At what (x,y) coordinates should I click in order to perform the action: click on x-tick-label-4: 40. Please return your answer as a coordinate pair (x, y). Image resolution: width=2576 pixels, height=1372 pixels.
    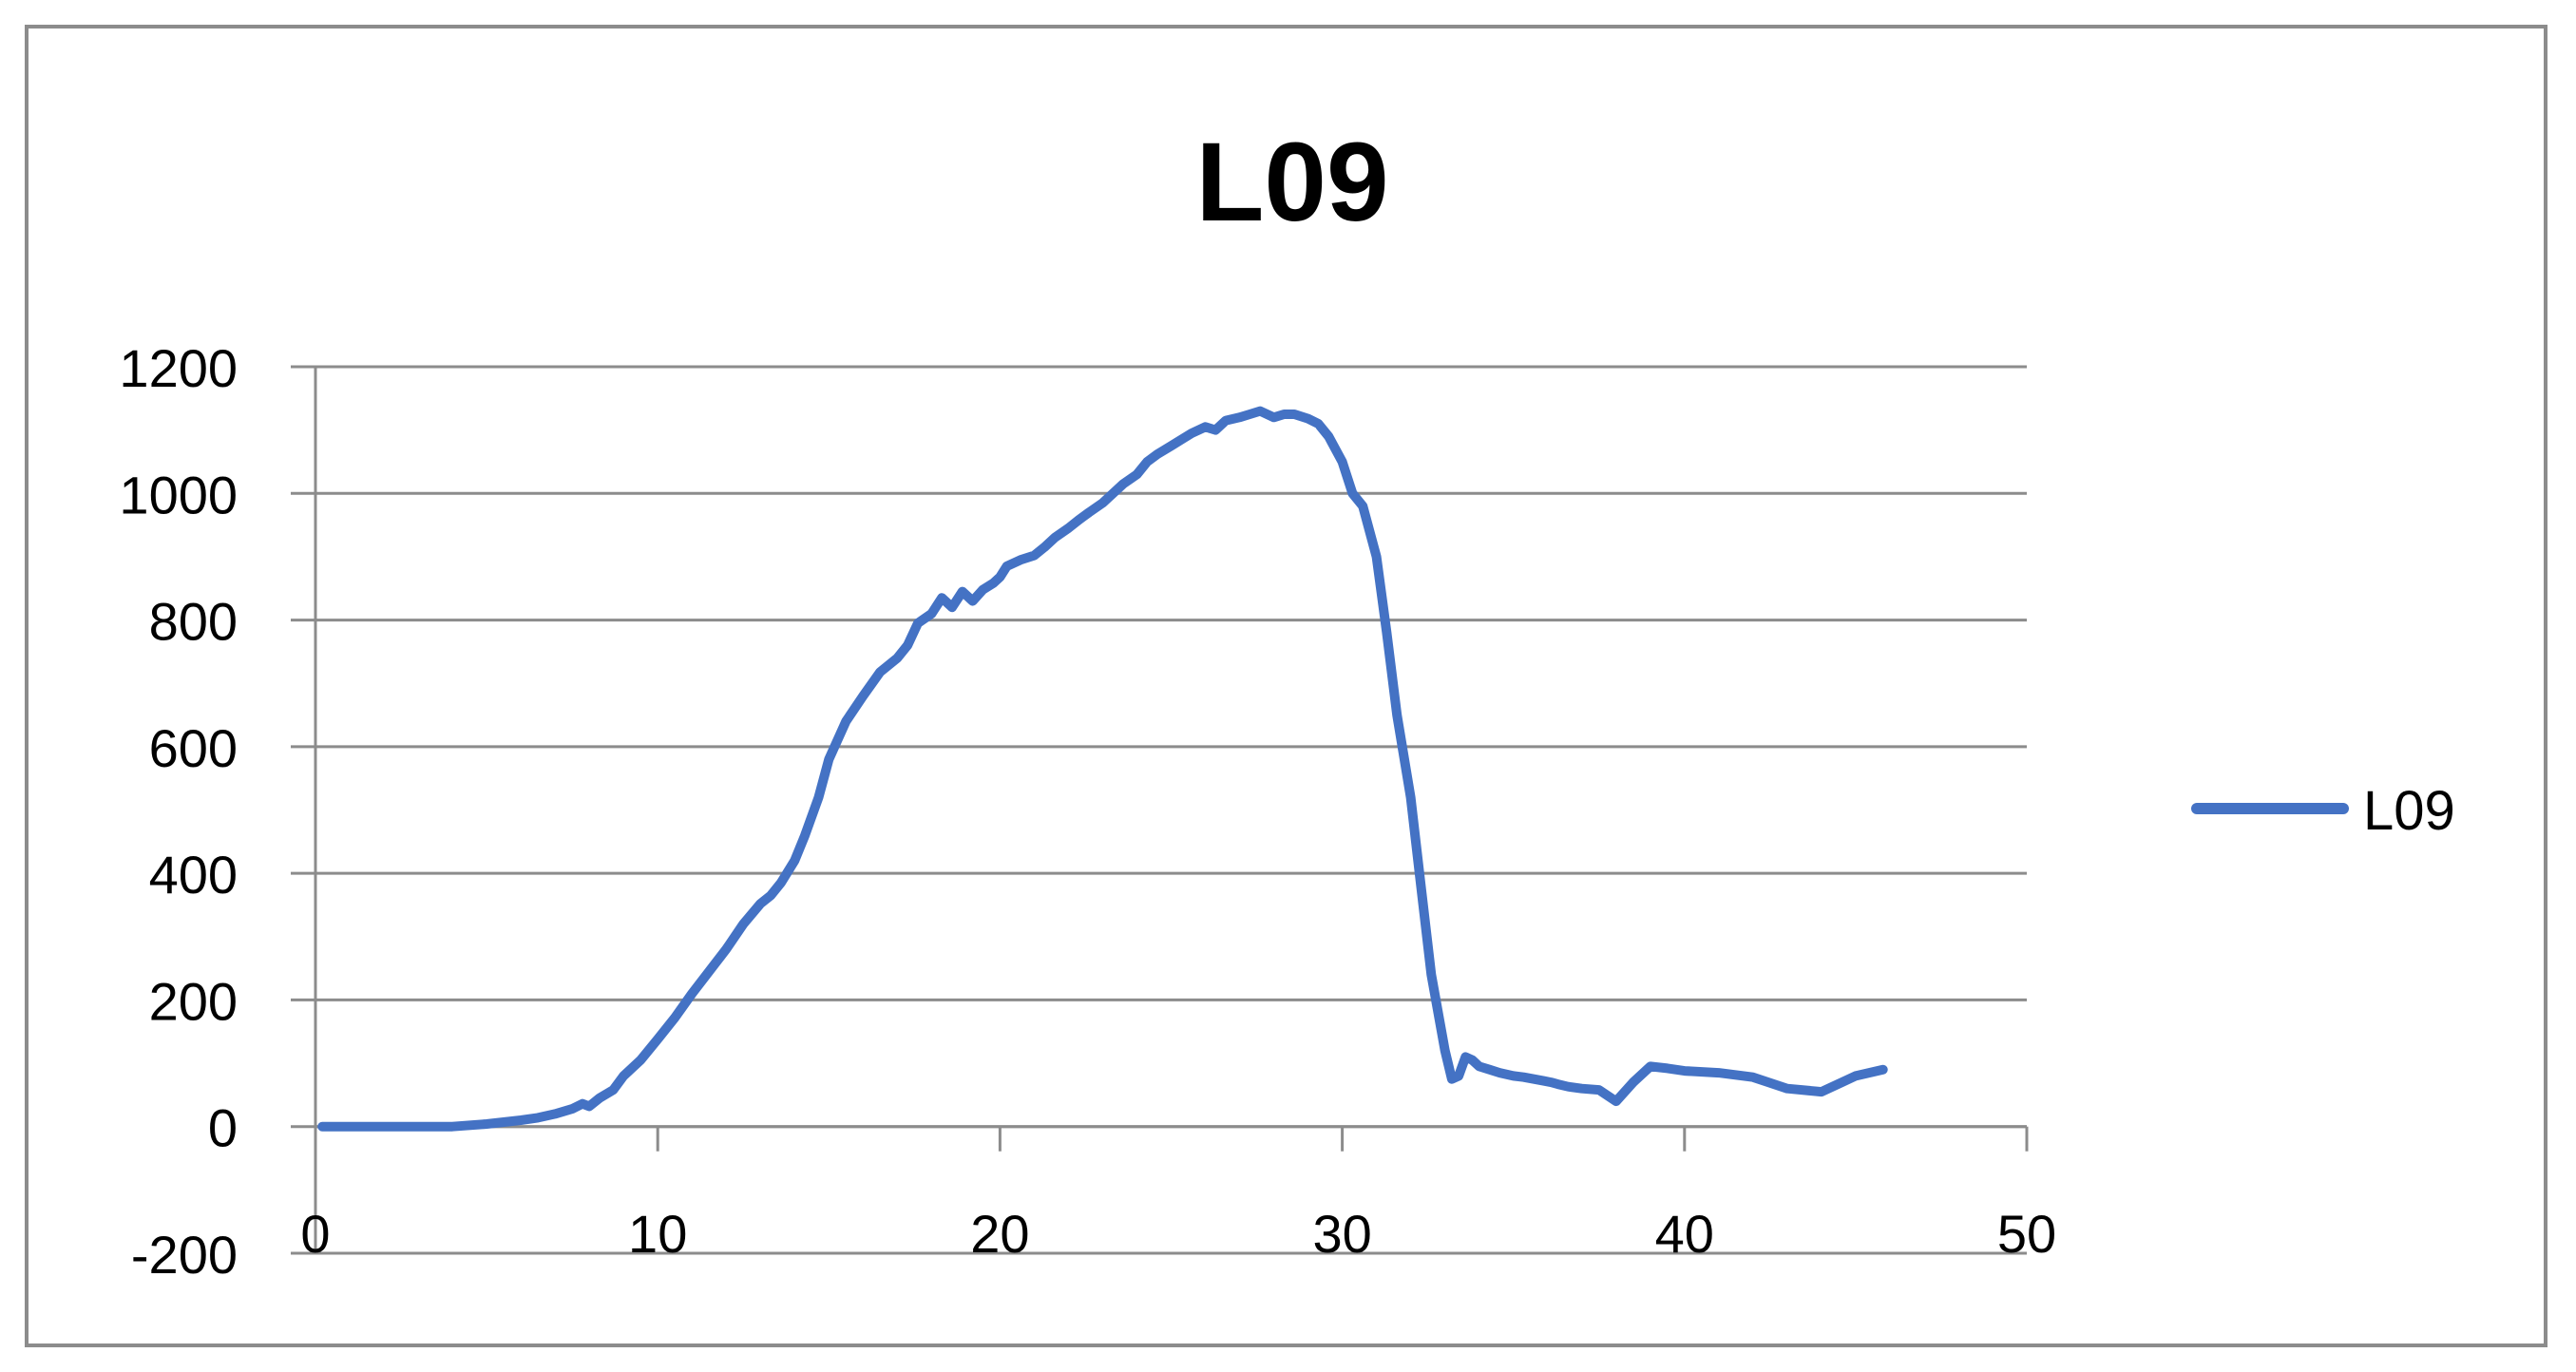
    Looking at the image, I should click on (1684, 1234).